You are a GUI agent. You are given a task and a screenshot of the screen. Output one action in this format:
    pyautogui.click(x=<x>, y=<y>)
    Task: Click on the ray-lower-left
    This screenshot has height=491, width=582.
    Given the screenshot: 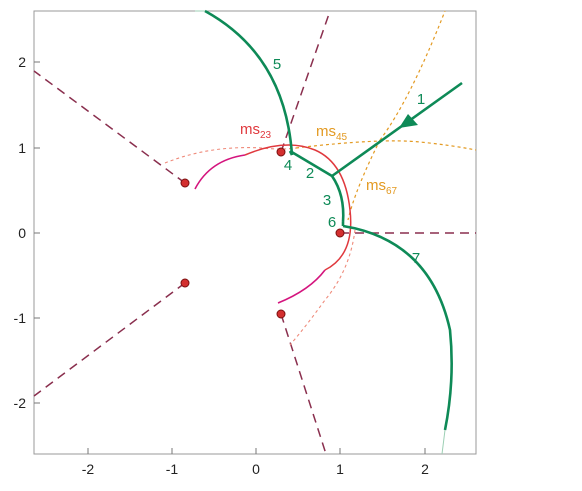 What is the action you would take?
    pyautogui.click(x=109, y=339)
    